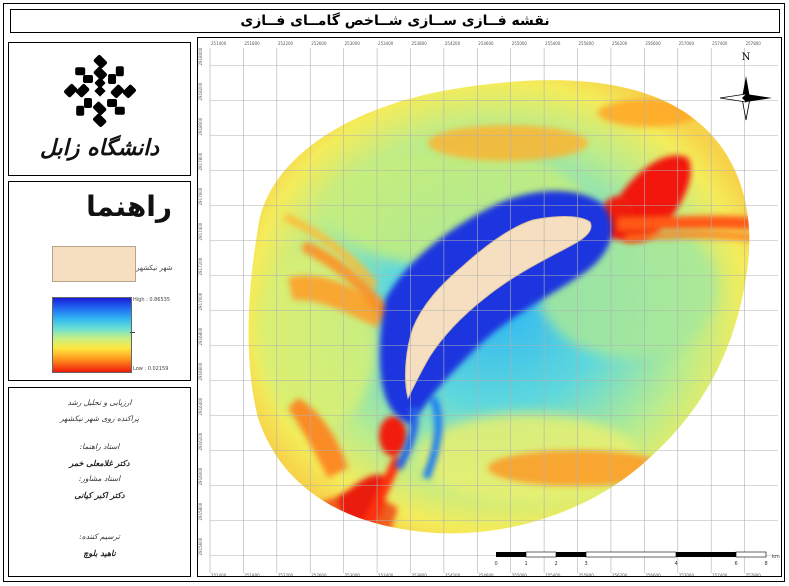  What do you see at coordinates (99, 478) in the screenshot?
I see `consultant-title: استاد مشاور:` at bounding box center [99, 478].